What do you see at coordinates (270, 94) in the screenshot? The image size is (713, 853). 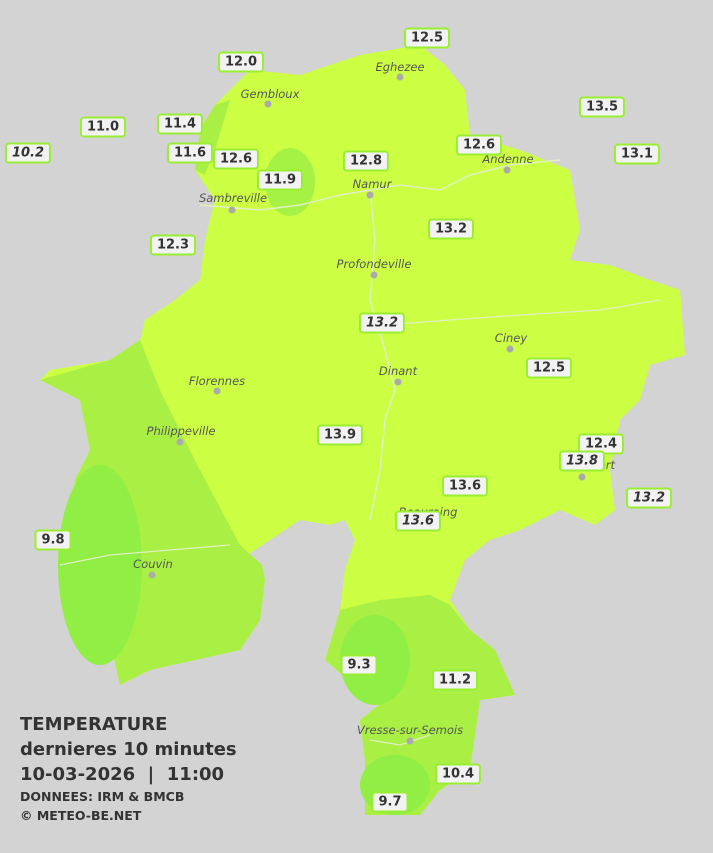 I see `city-label: Gembloux` at bounding box center [270, 94].